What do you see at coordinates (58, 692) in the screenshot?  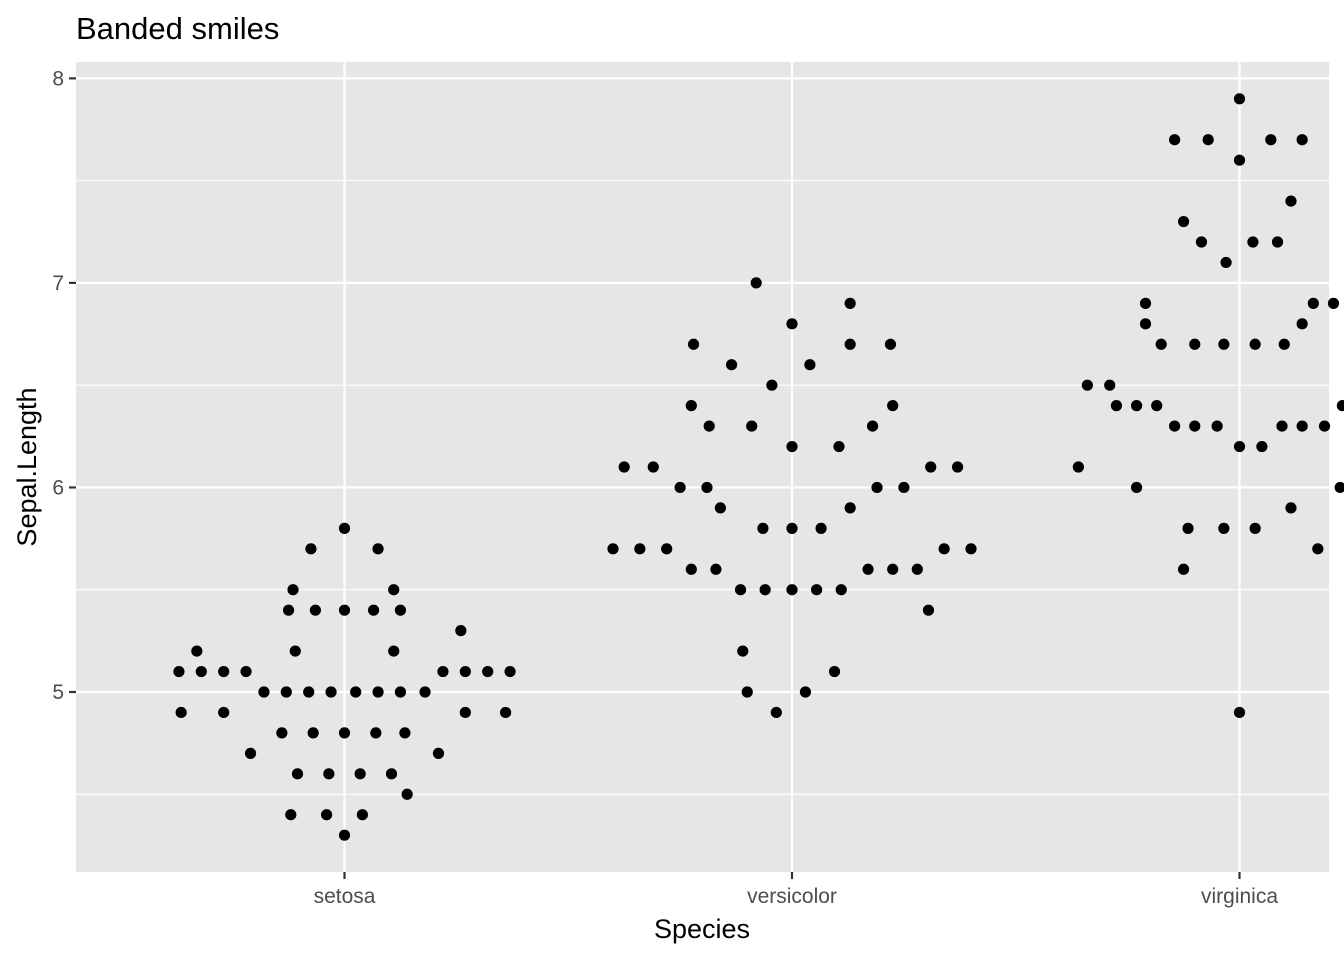 I see `y-tick-label: 5` at bounding box center [58, 692].